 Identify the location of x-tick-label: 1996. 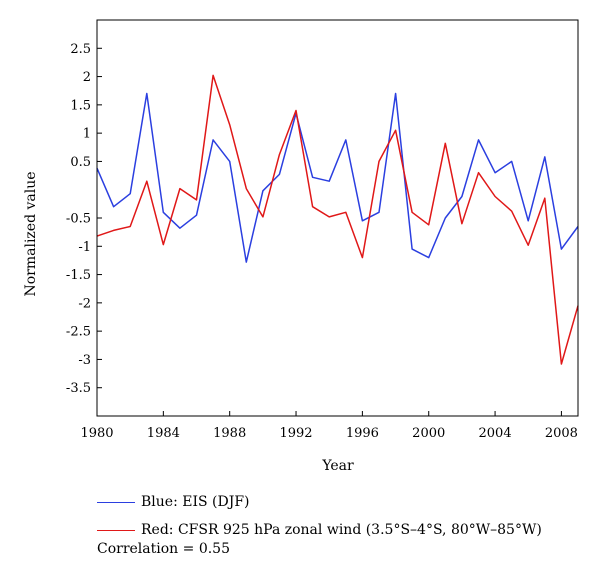
(362, 433).